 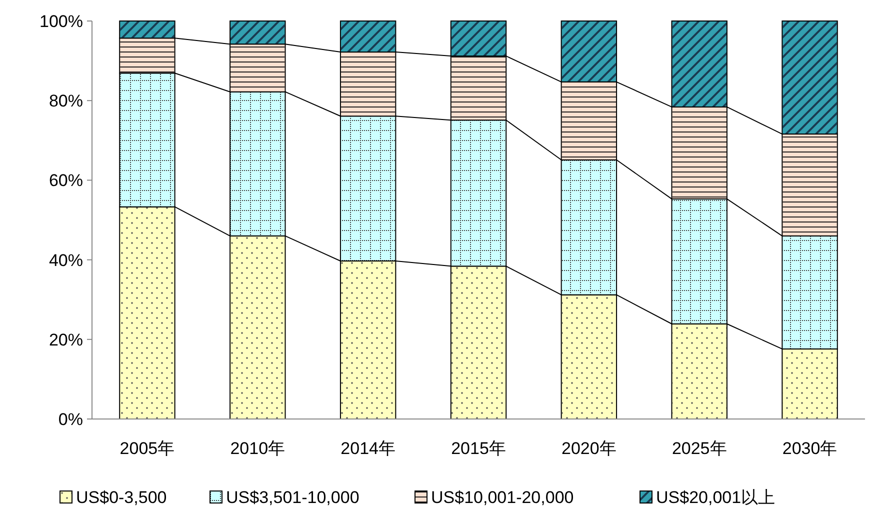 What do you see at coordinates (65, 260) in the screenshot?
I see `y-tick-label: 40%` at bounding box center [65, 260].